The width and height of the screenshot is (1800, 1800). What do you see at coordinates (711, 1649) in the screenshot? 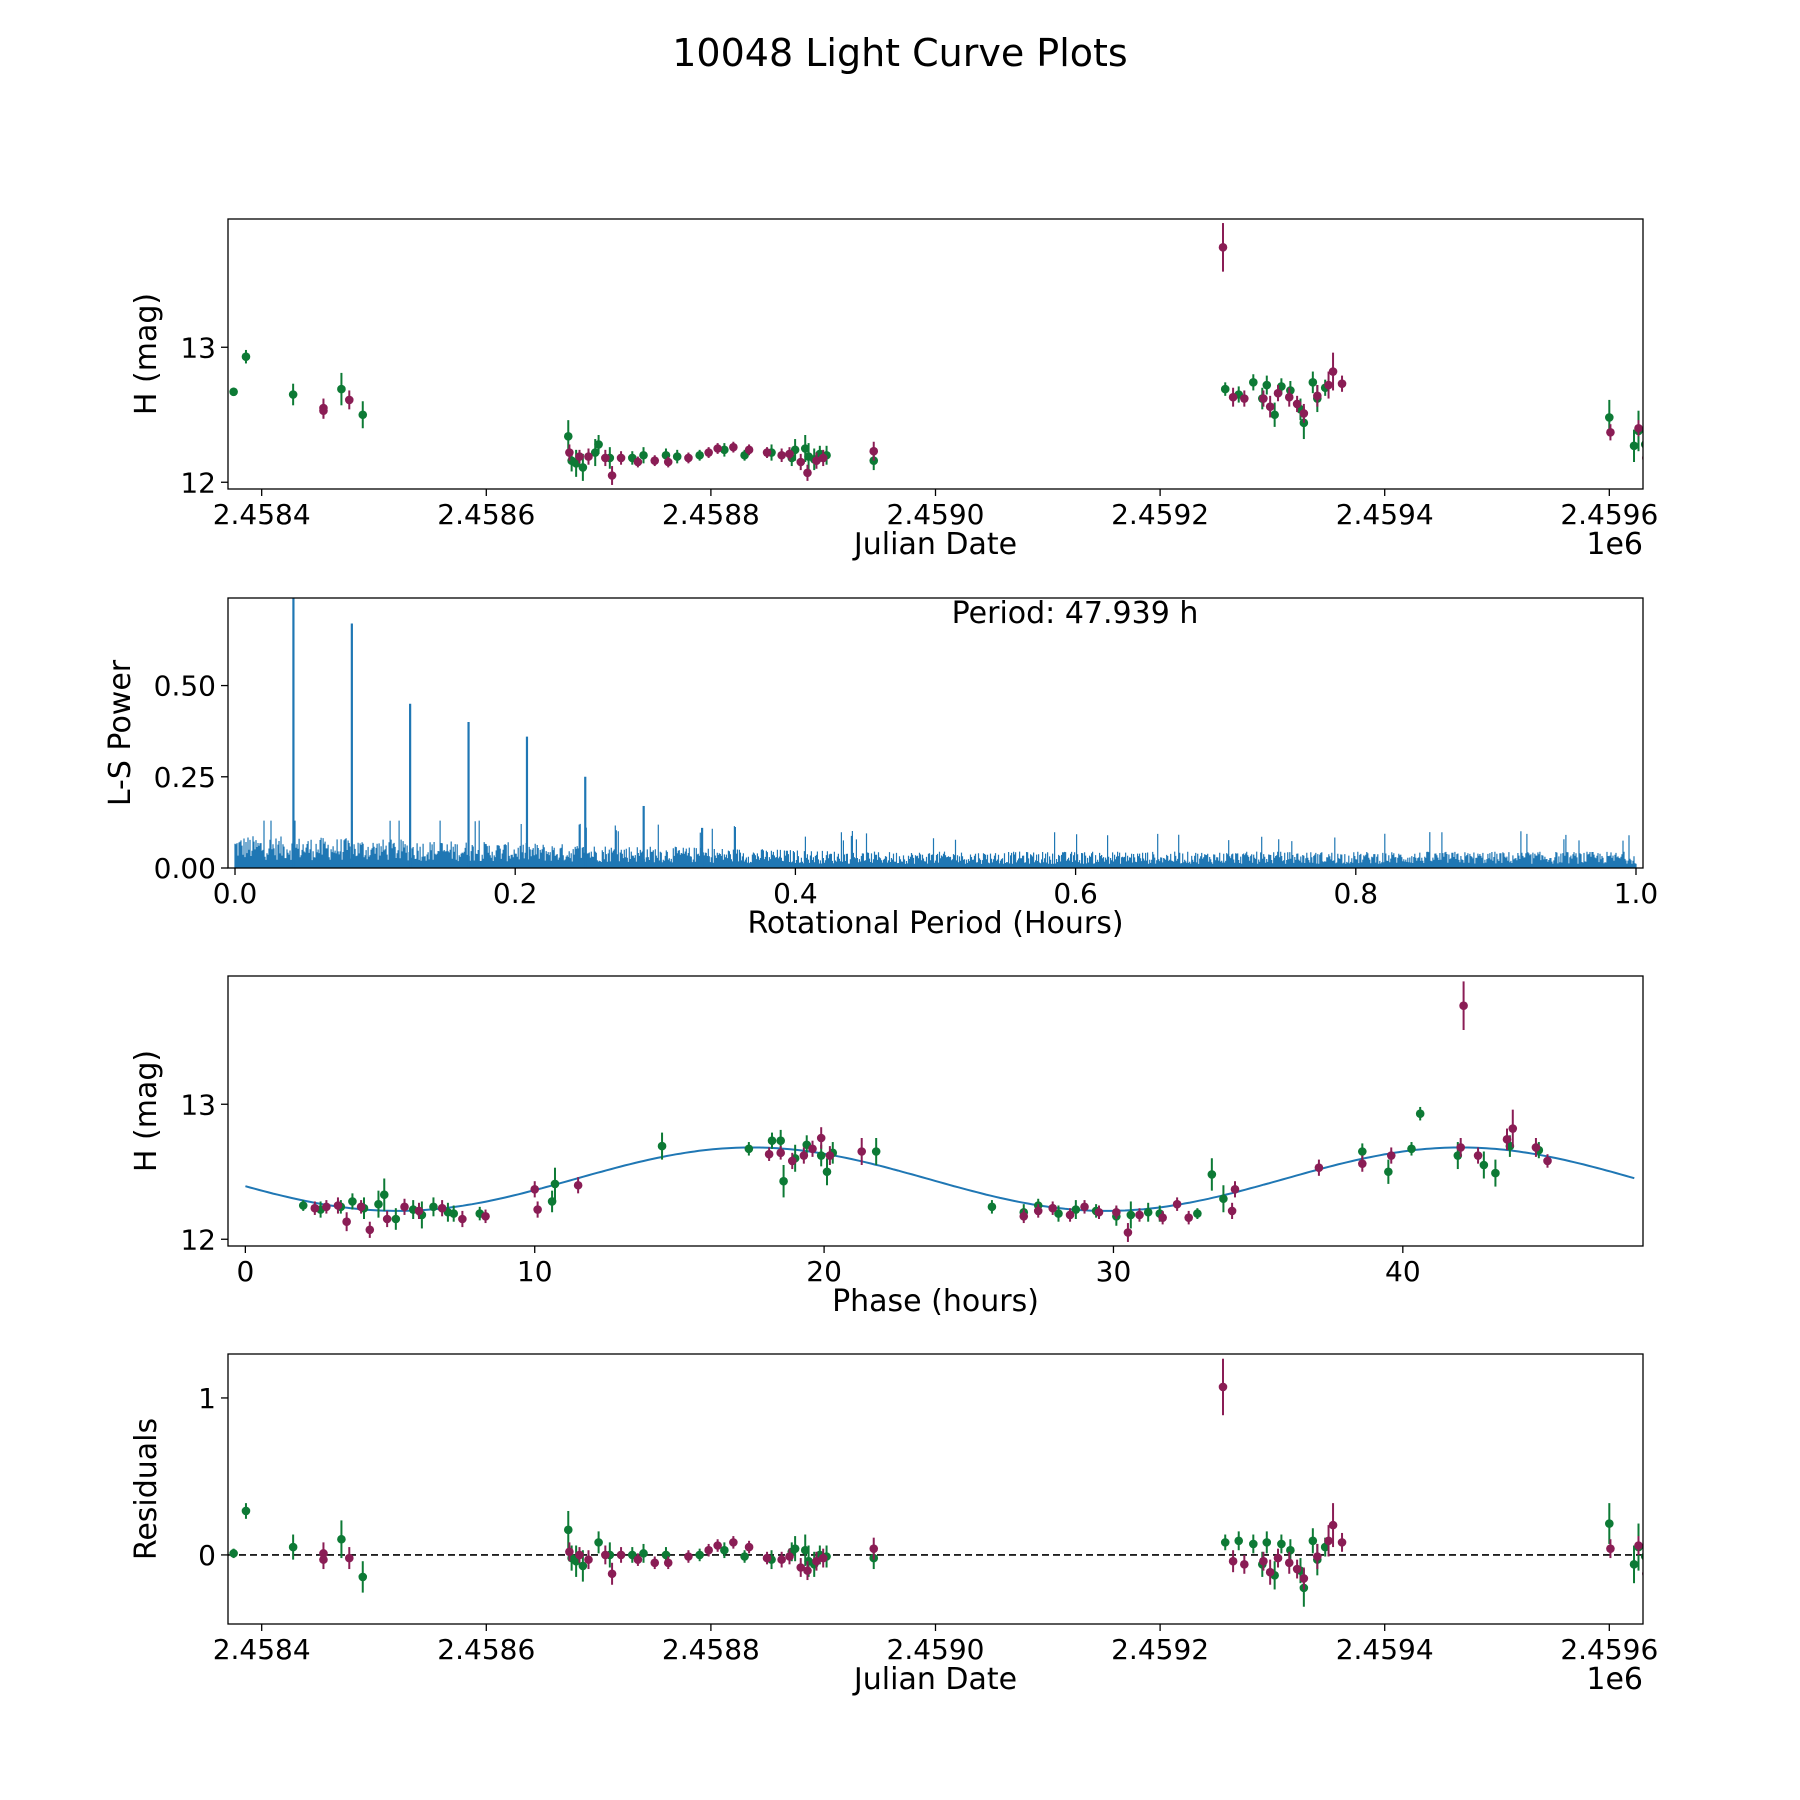
I see `residuals-xtick-label: 2.4588` at bounding box center [711, 1649].